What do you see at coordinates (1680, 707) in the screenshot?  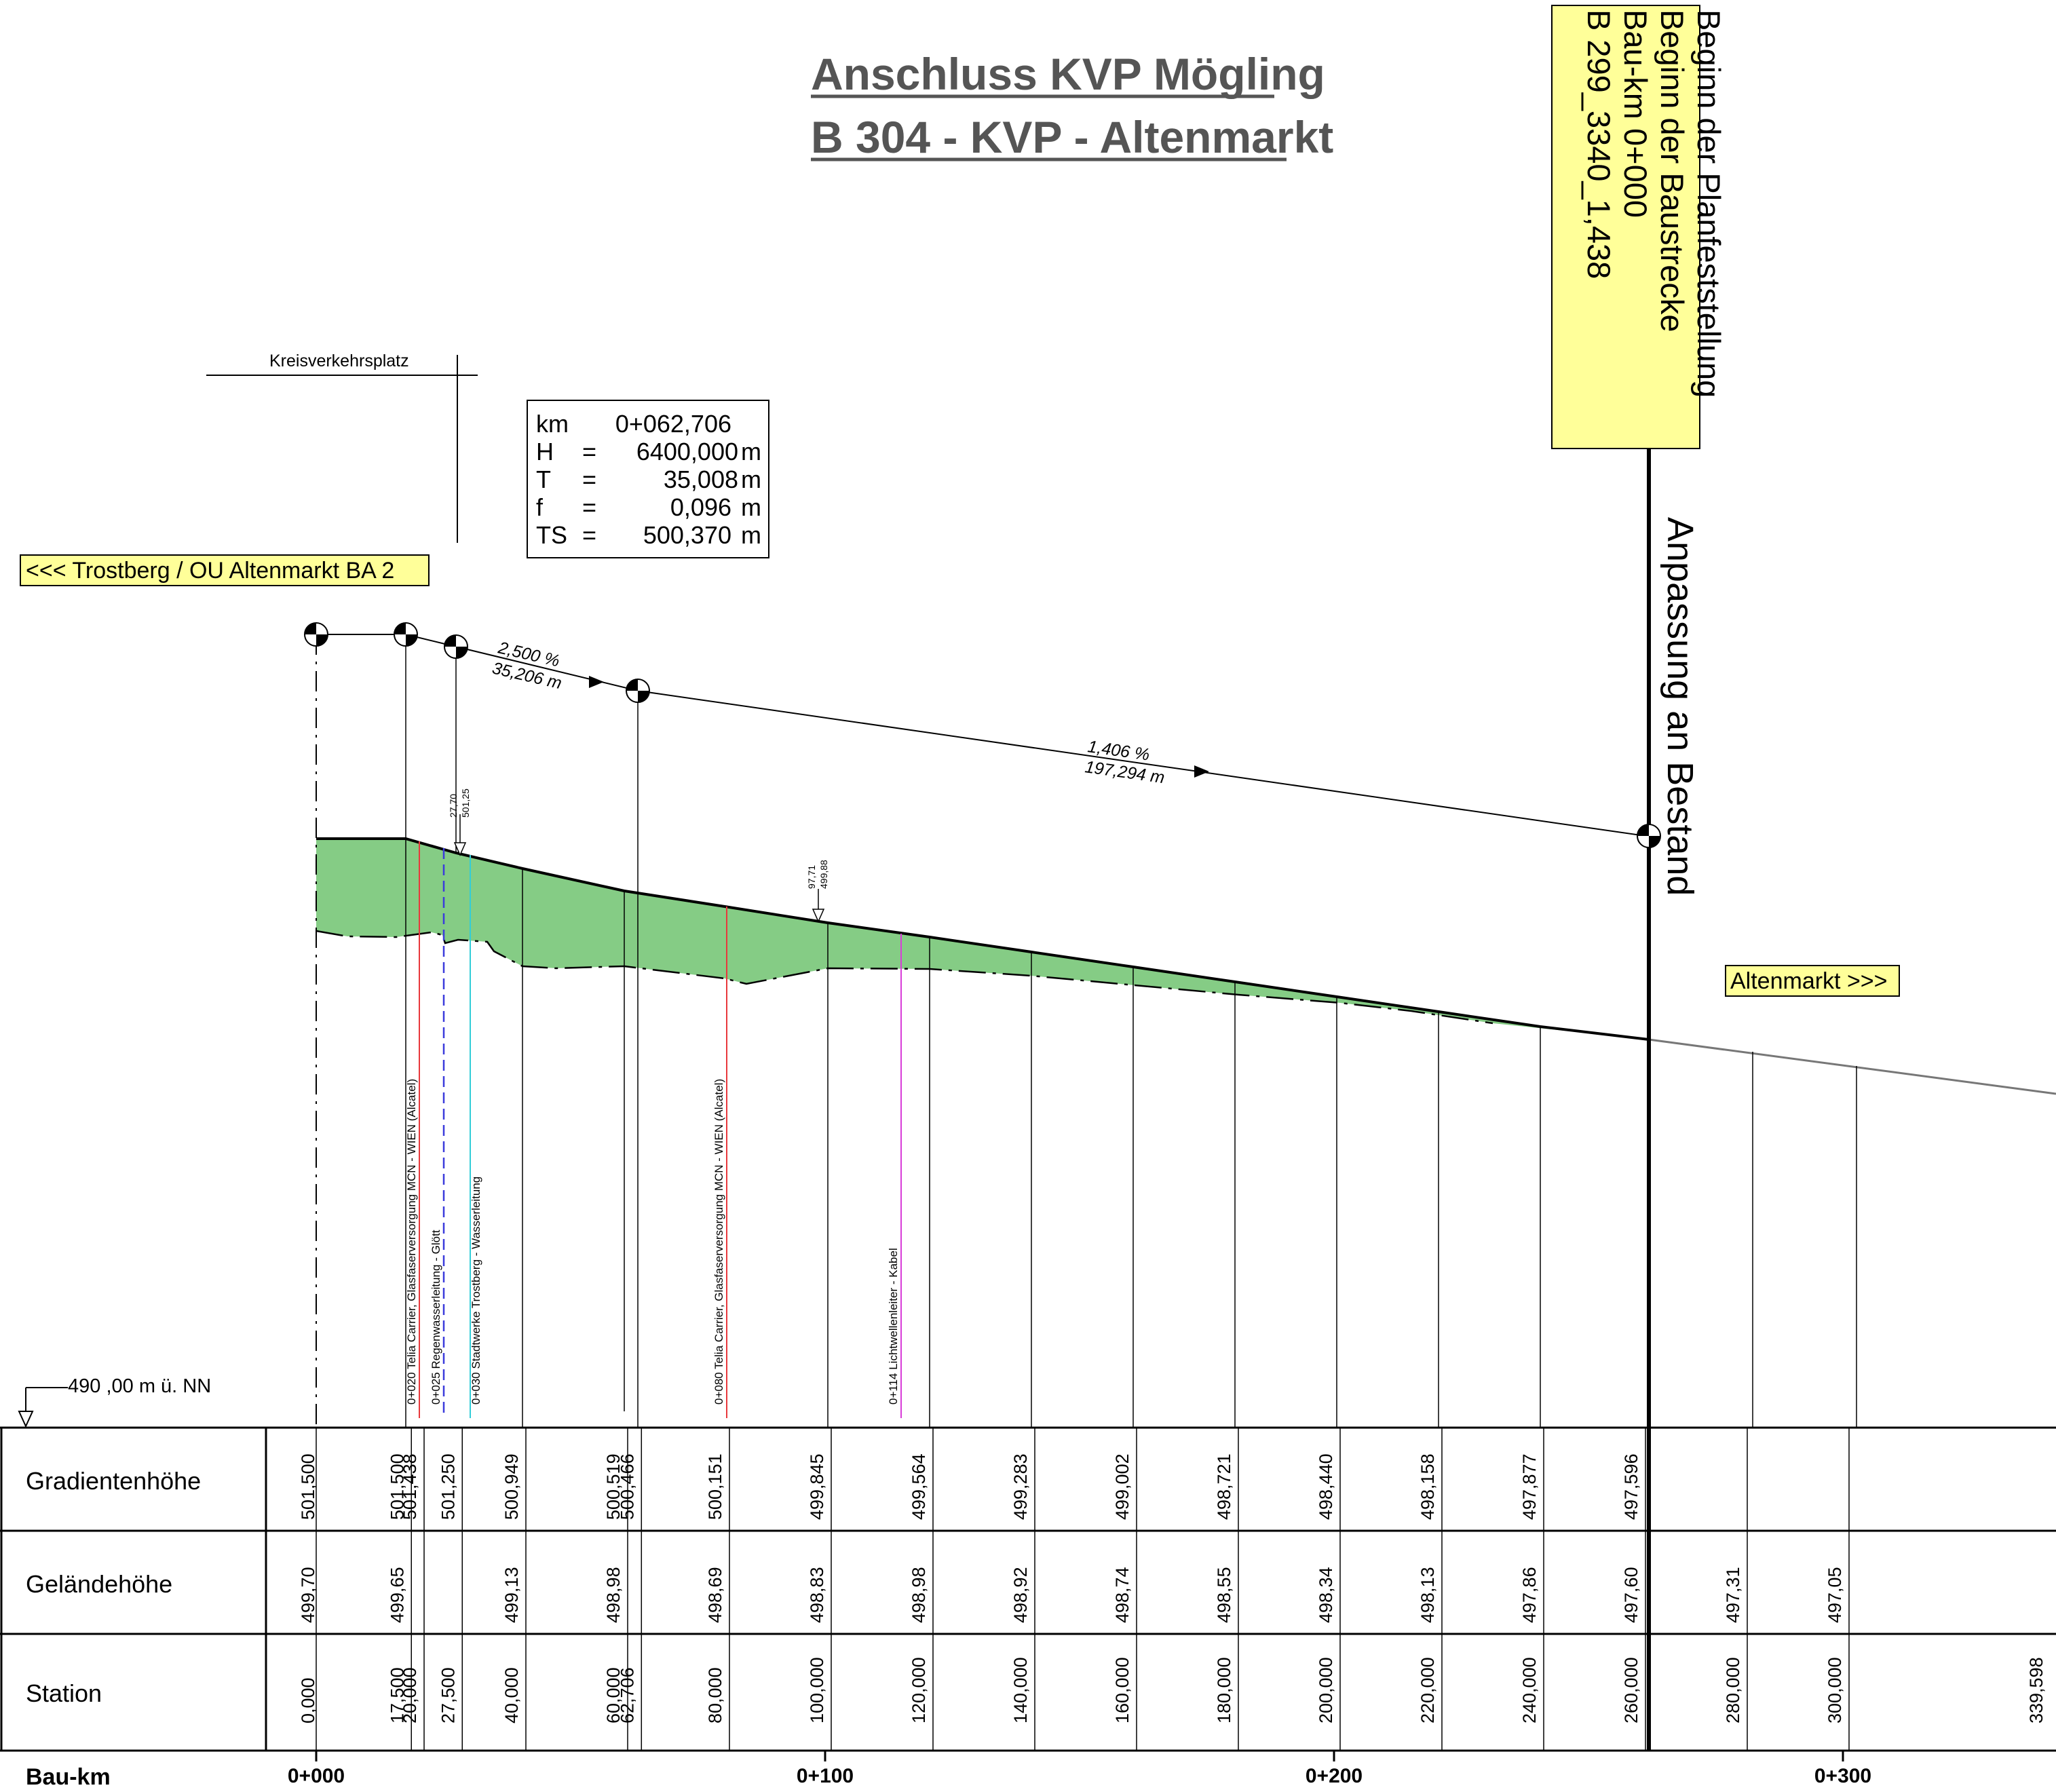 I see `anpassung-label: Anpassung an Bestand` at bounding box center [1680, 707].